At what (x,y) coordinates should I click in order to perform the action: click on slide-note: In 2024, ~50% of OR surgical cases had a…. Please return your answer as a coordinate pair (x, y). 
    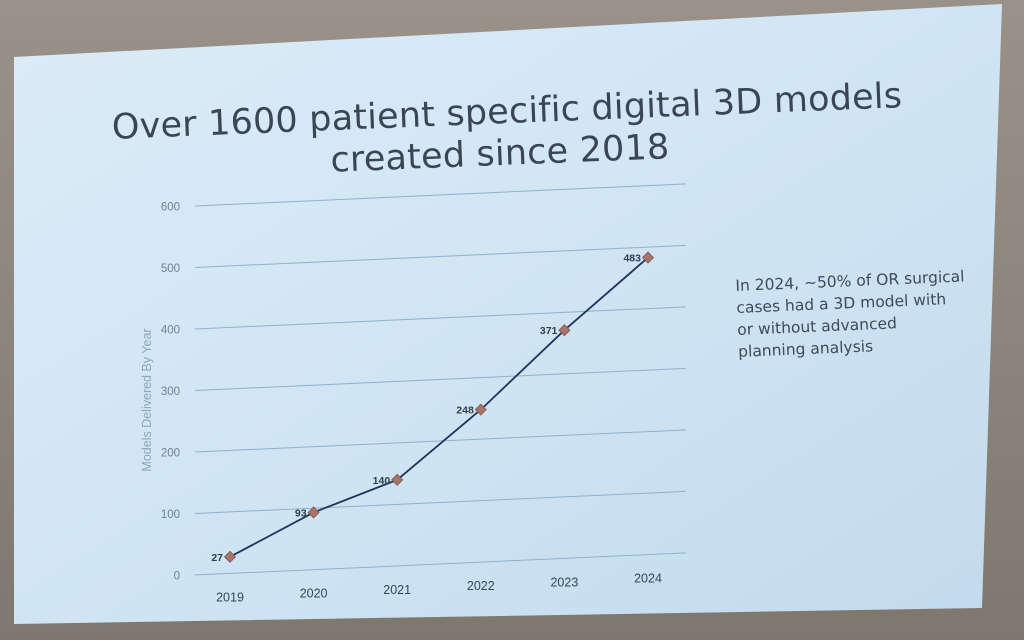
    Looking at the image, I should click on (850, 314).